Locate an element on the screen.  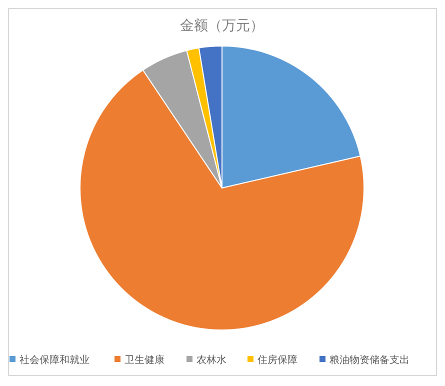
legend-label: 住房保障 is located at coordinates (278, 360).